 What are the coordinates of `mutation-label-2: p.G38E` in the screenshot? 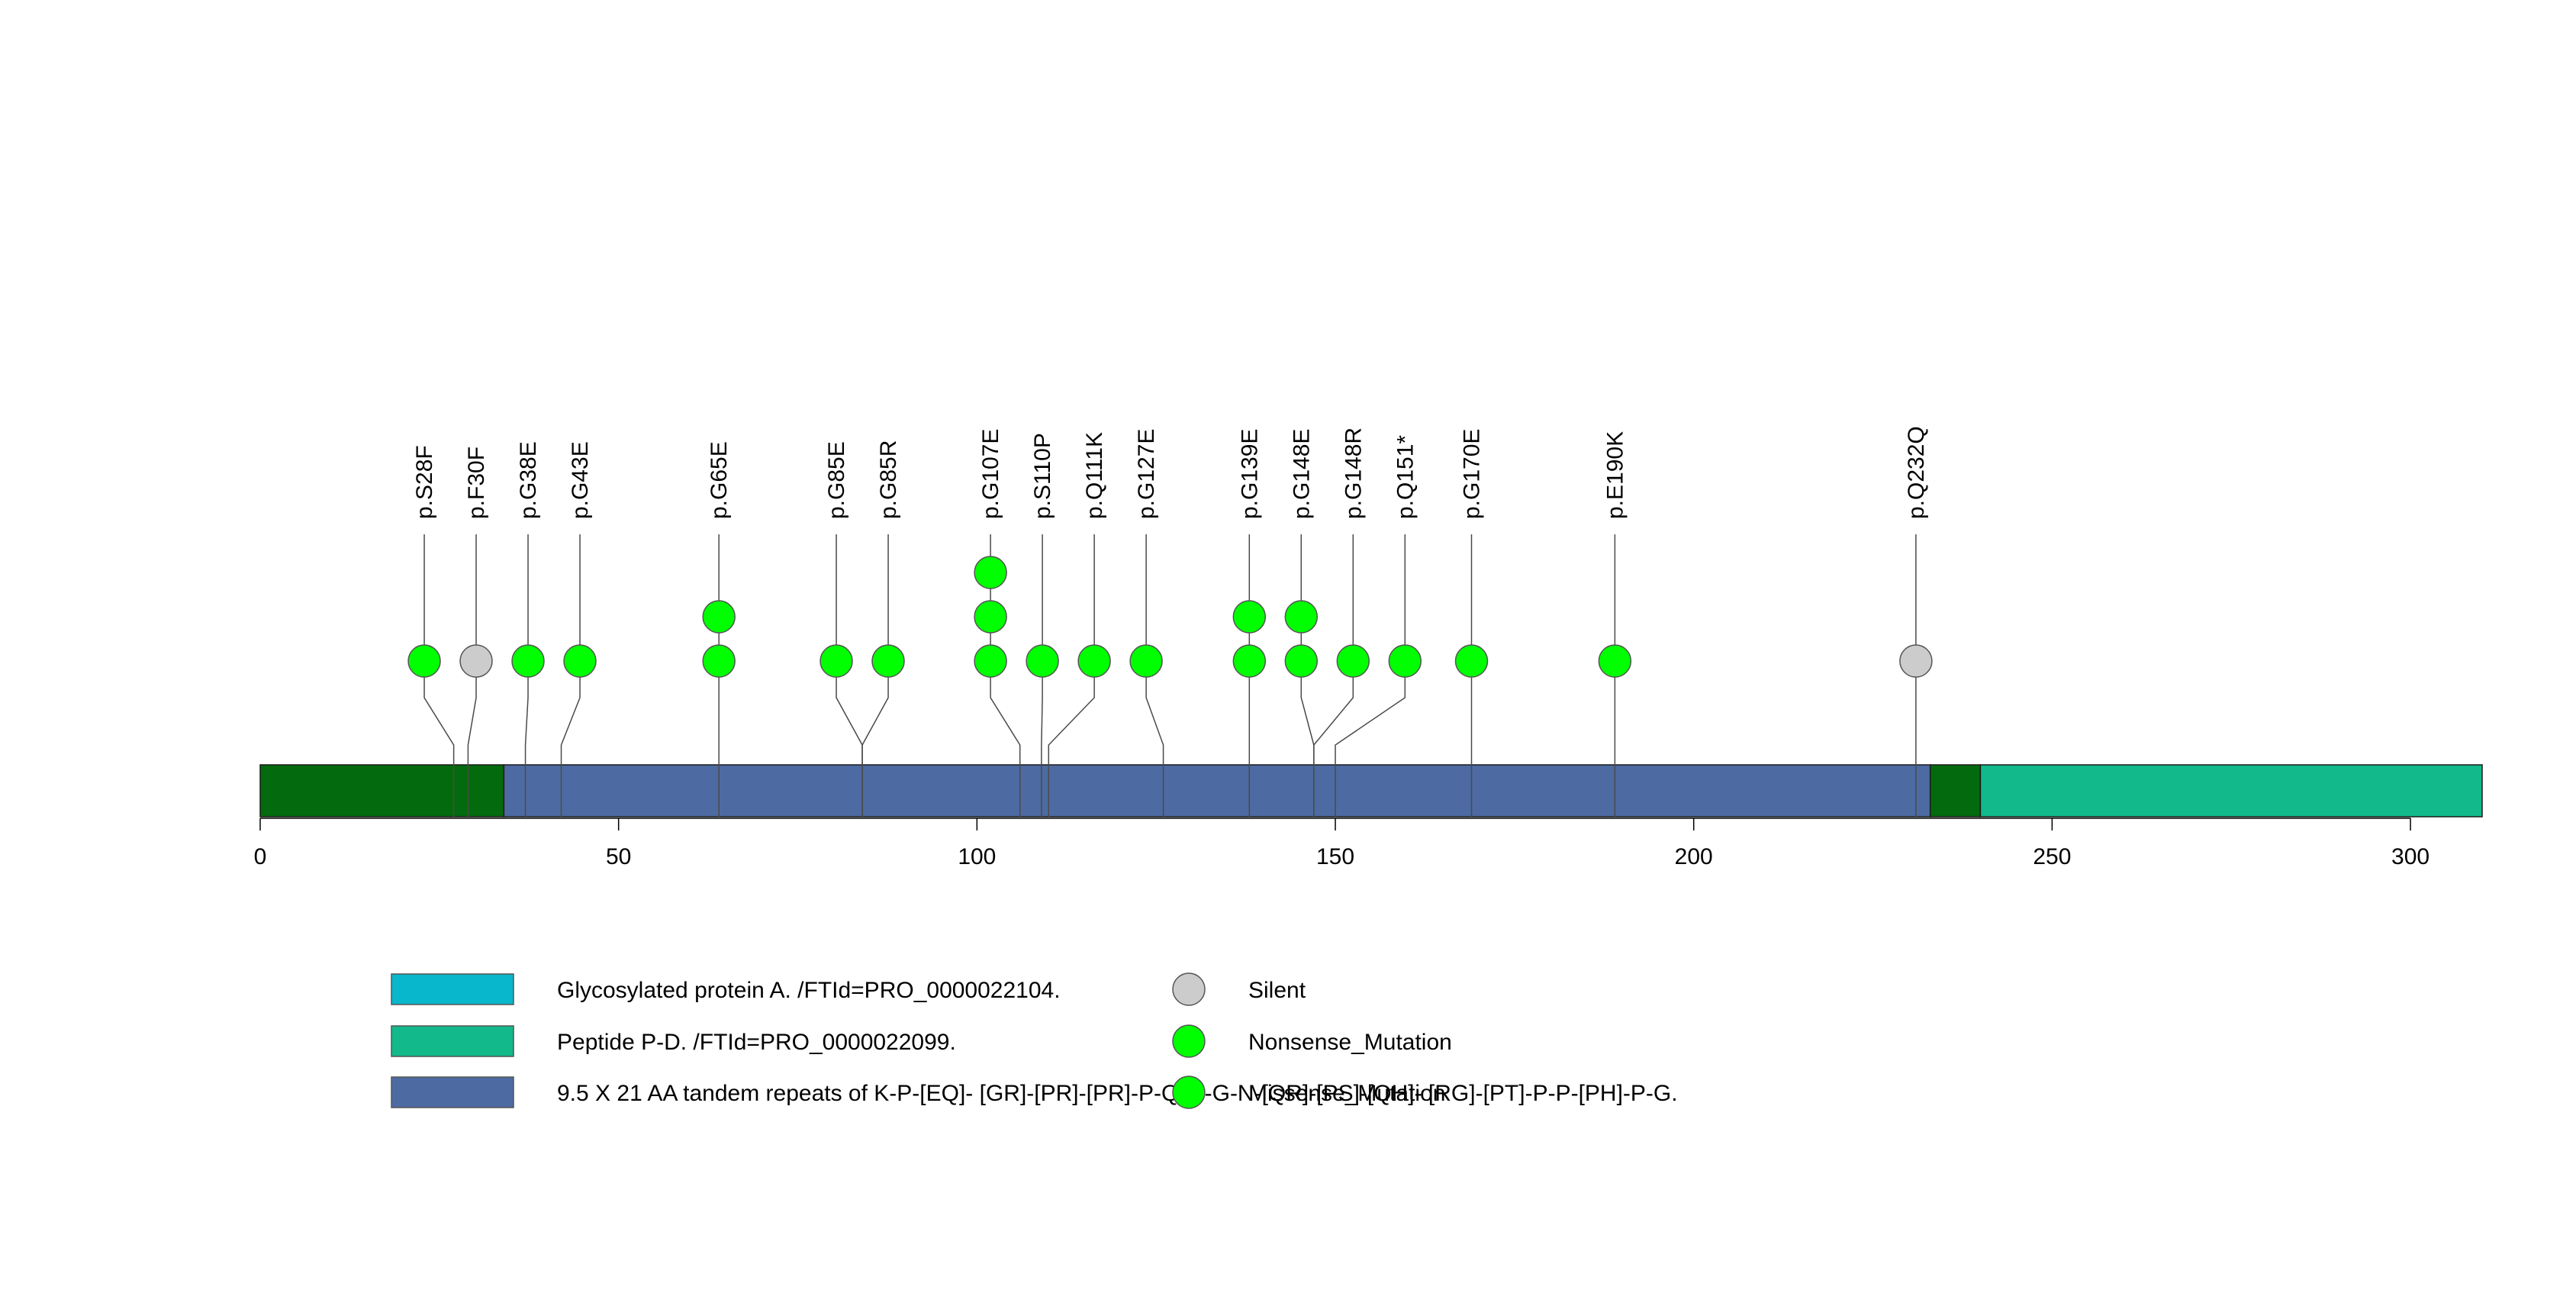 It's located at (528, 480).